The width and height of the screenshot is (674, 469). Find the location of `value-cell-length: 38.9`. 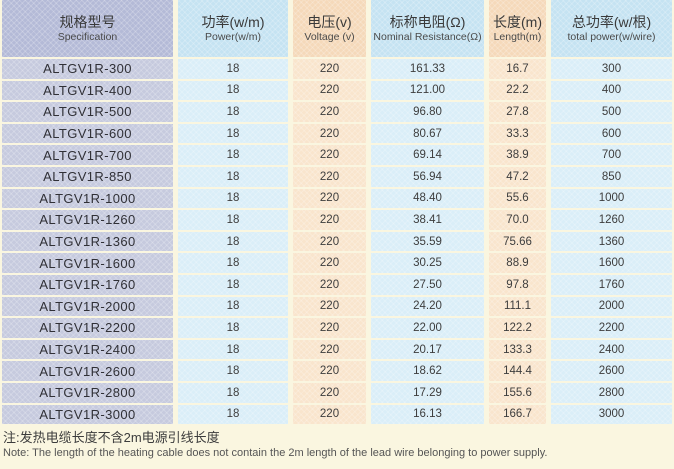

value-cell-length: 38.9 is located at coordinates (517, 155).